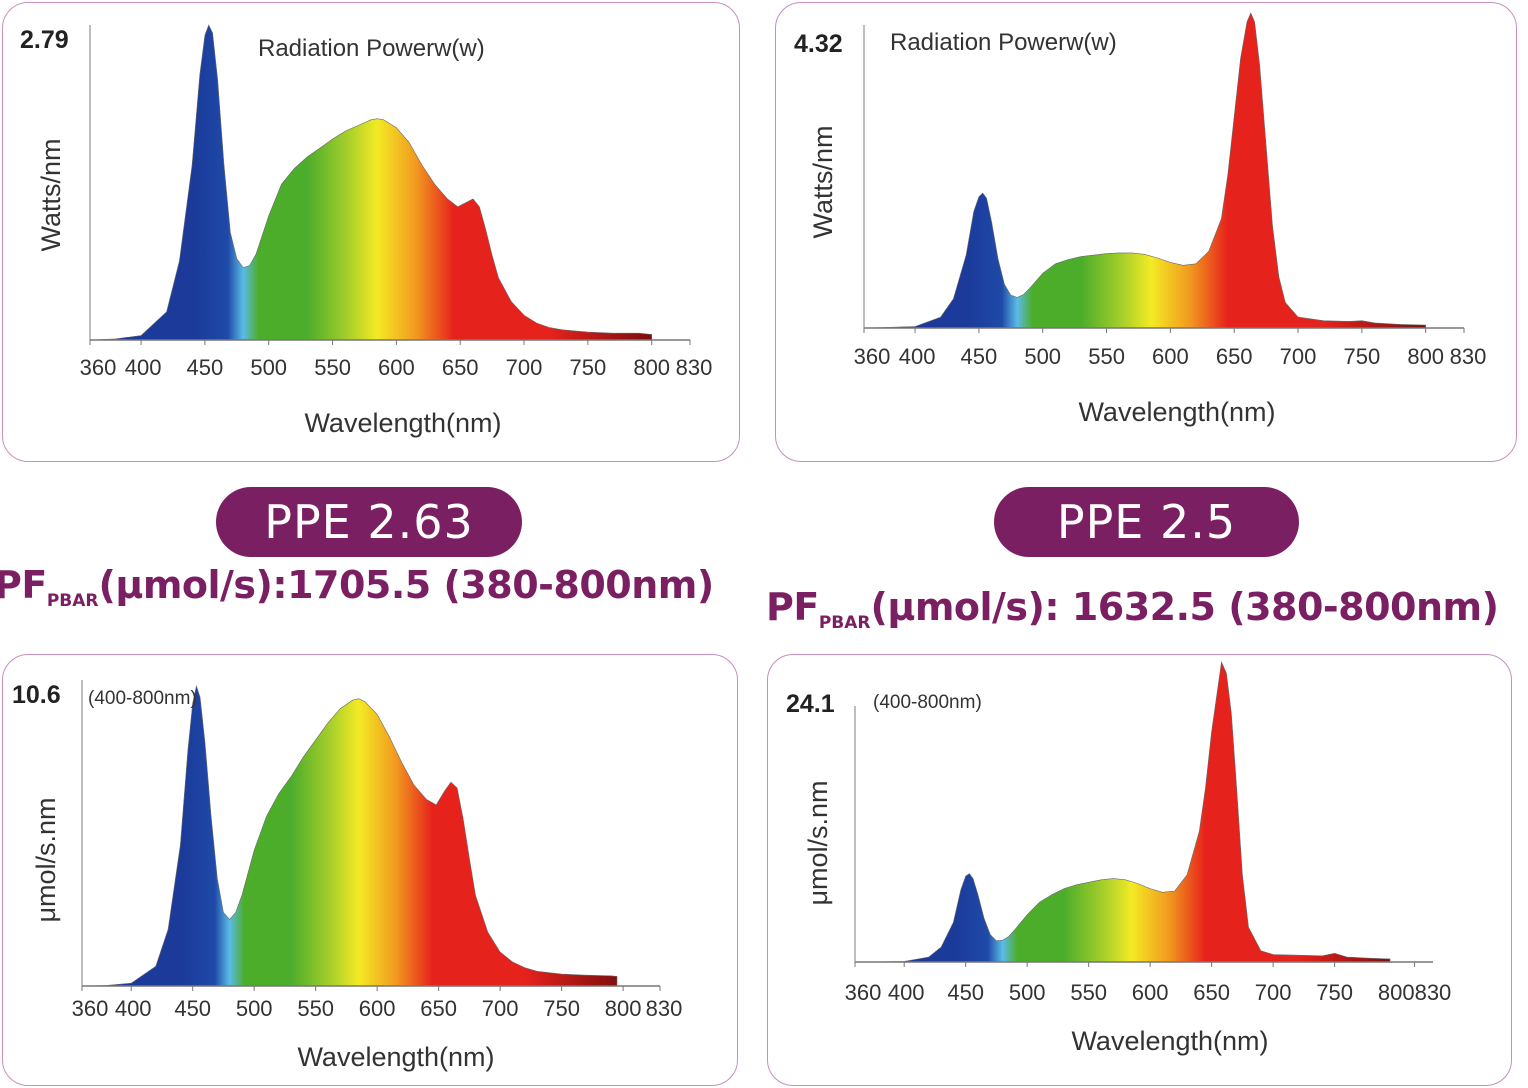 The image size is (1528, 1088). What do you see at coordinates (1146, 522) in the screenshot?
I see `ppe-badge-right: PPE 2.5` at bounding box center [1146, 522].